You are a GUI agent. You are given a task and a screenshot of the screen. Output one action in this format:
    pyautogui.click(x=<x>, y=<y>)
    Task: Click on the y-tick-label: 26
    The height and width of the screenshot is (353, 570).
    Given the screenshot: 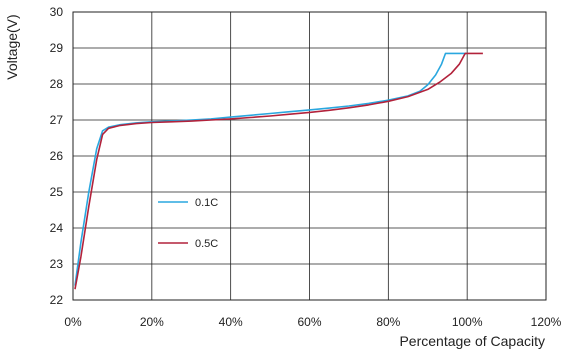 What is the action you would take?
    pyautogui.click(x=57, y=156)
    